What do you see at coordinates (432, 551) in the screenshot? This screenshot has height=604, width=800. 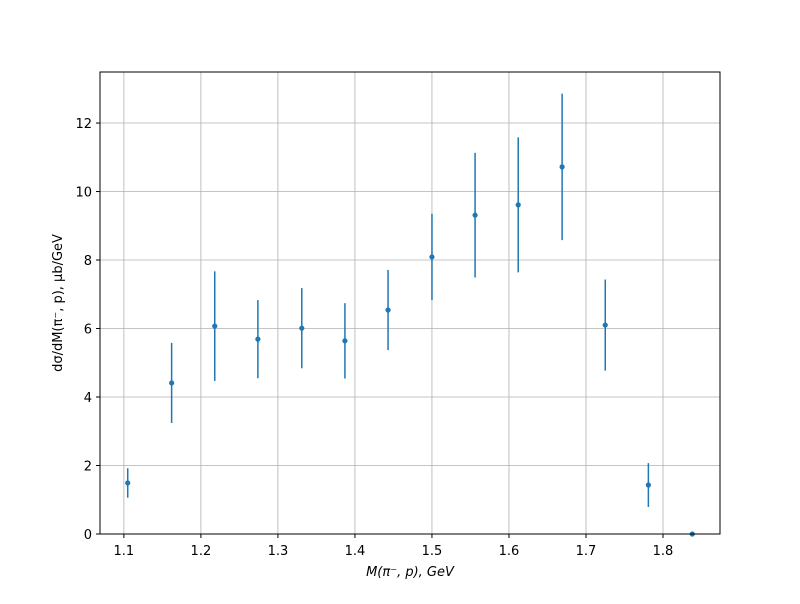 I see `x-tick-label: 1.5` at bounding box center [432, 551].